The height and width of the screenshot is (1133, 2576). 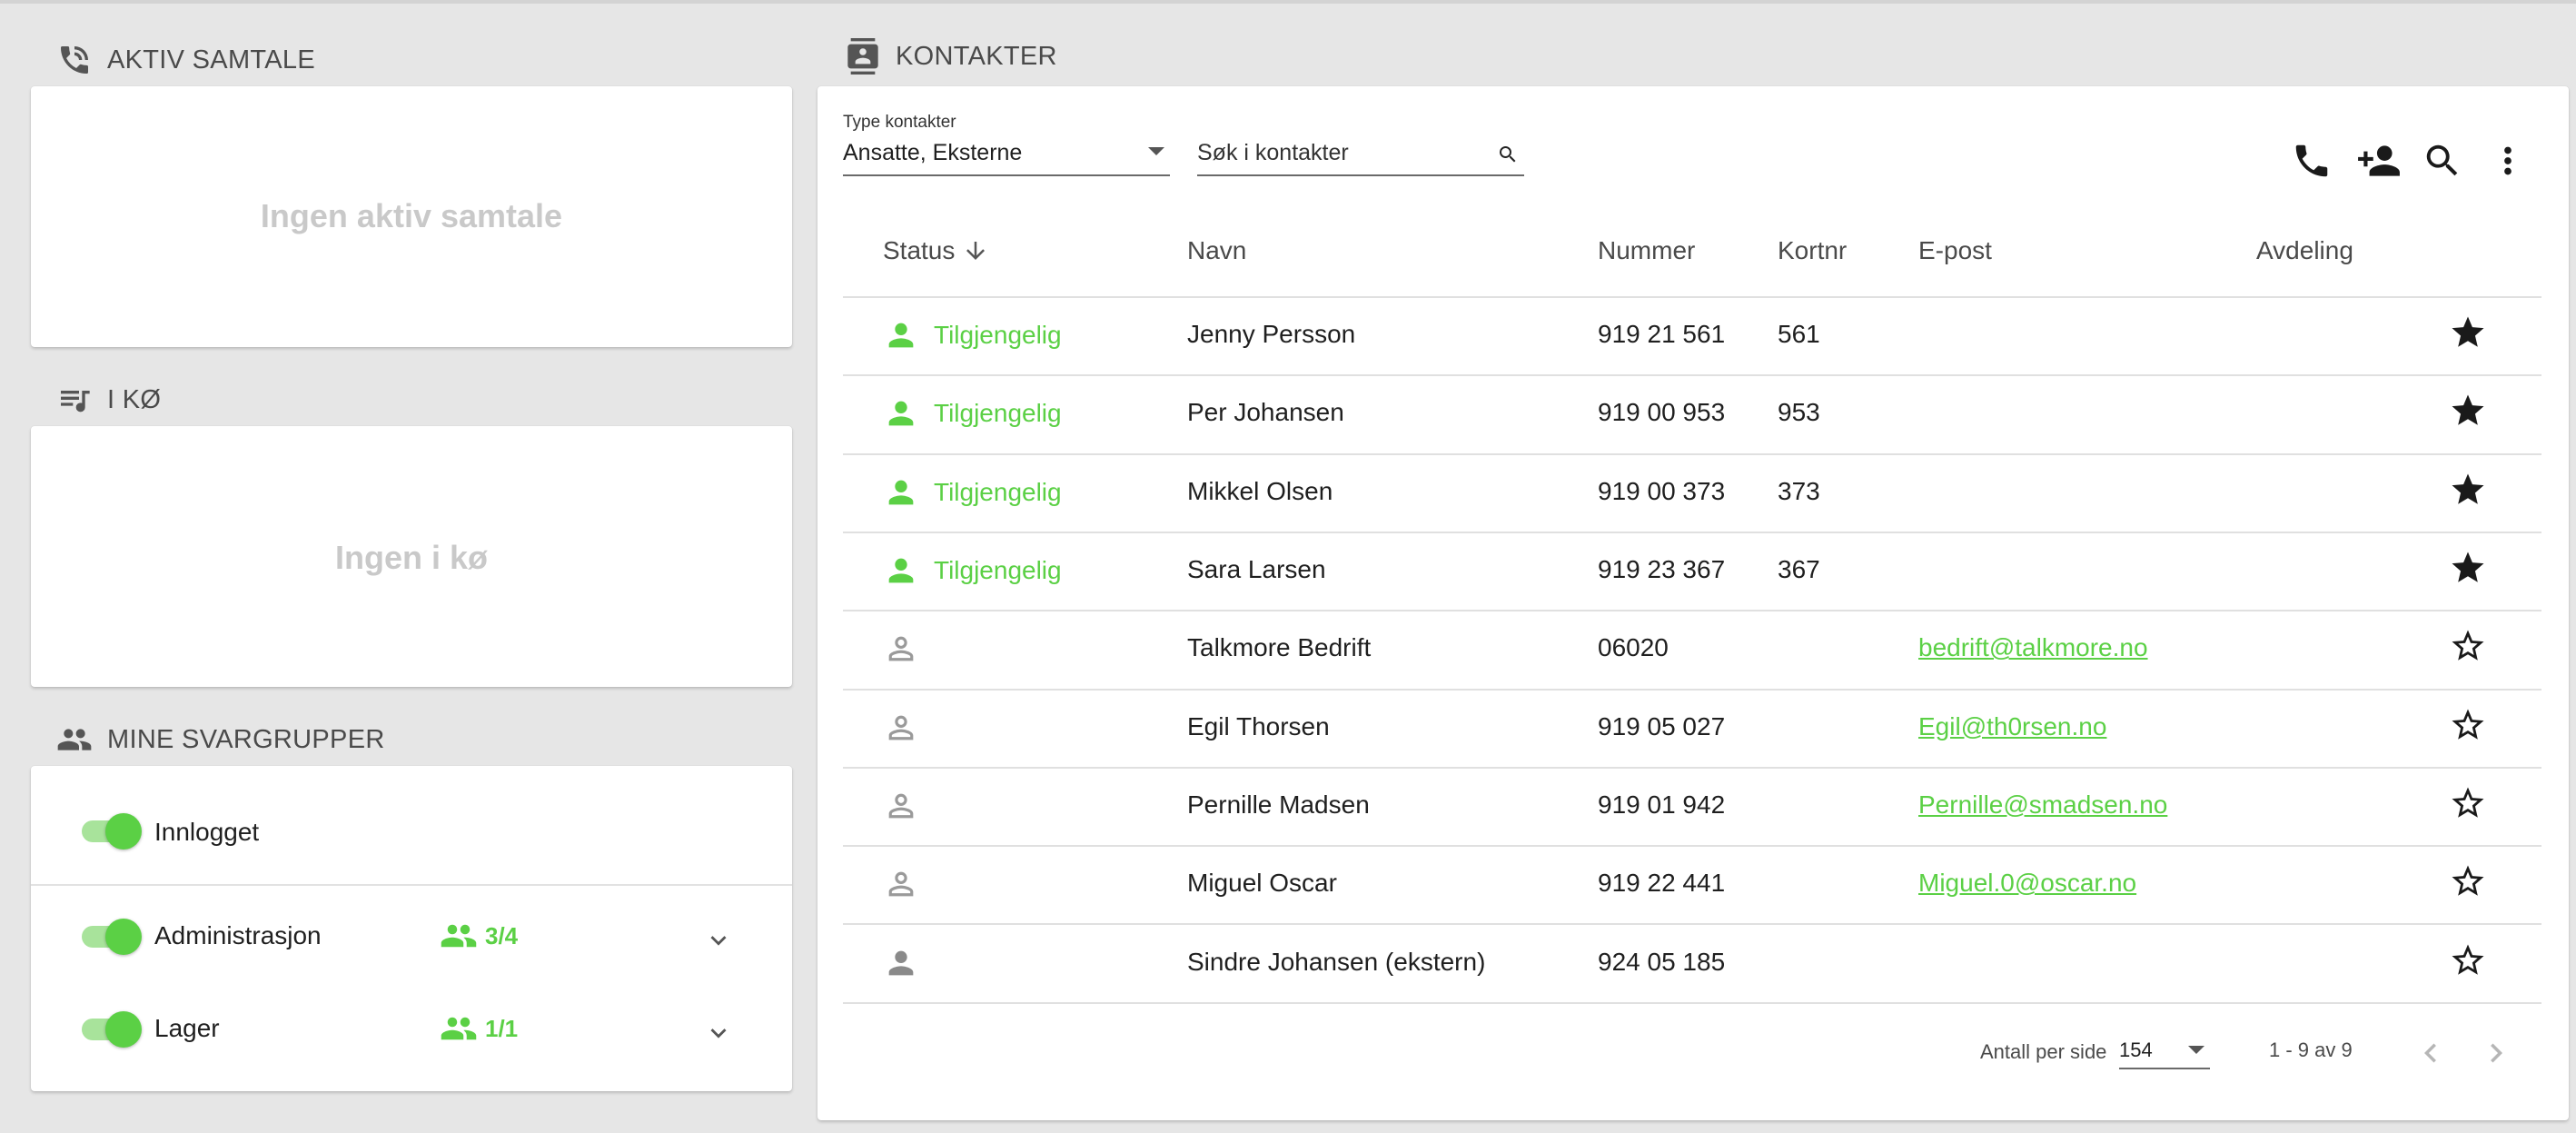 I want to click on search-icon, so click(x=2442, y=161).